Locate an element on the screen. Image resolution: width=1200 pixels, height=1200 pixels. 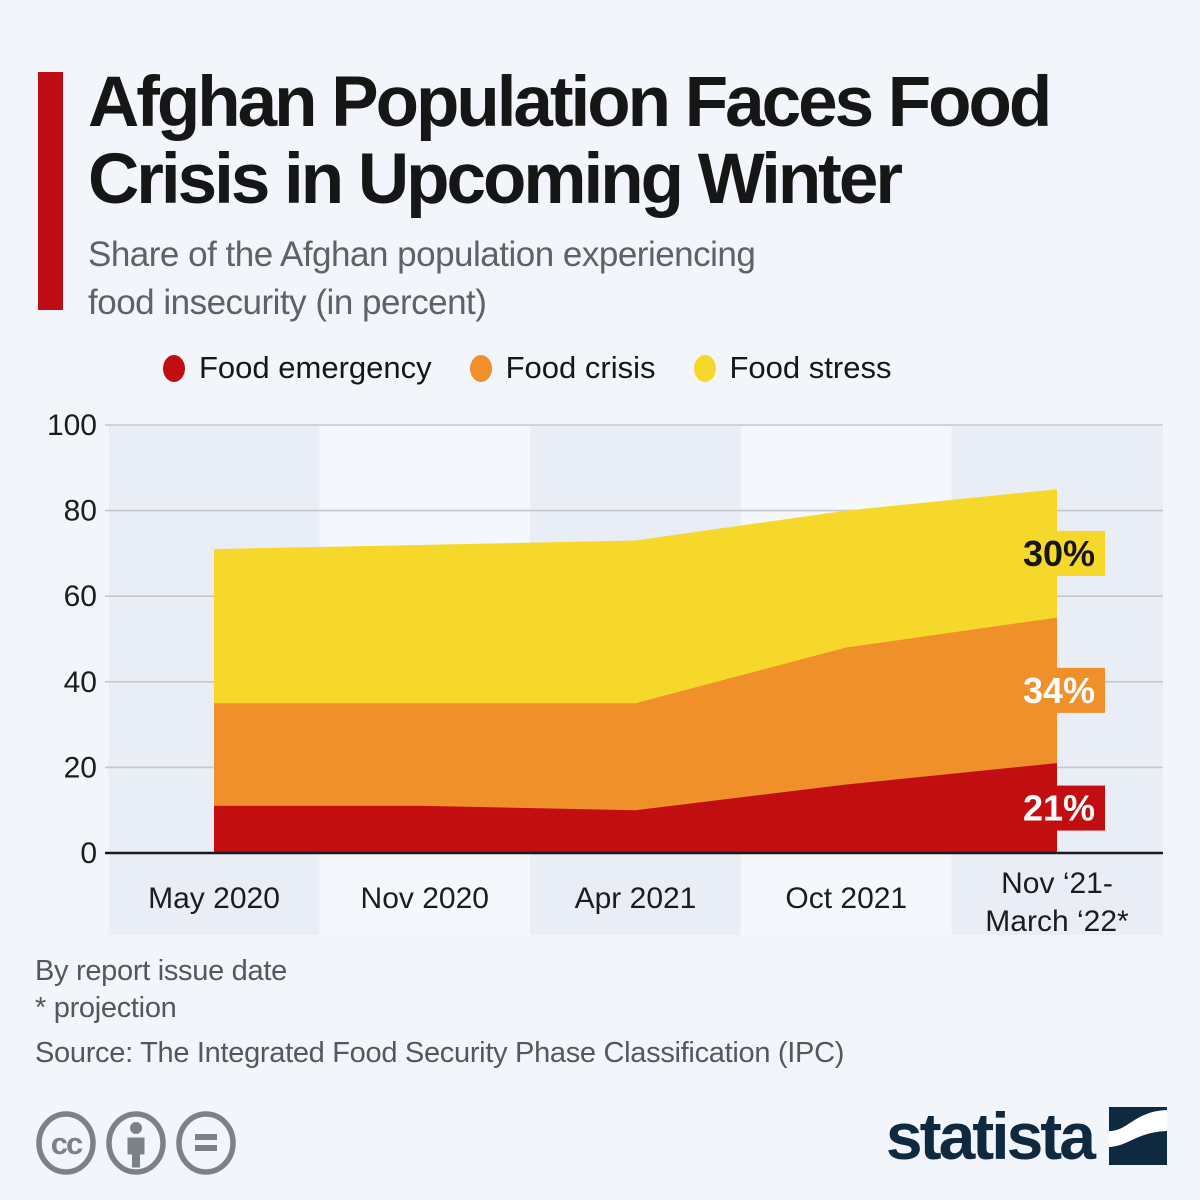
legend-item-food-emergency: Food emergency is located at coordinates (297, 368).